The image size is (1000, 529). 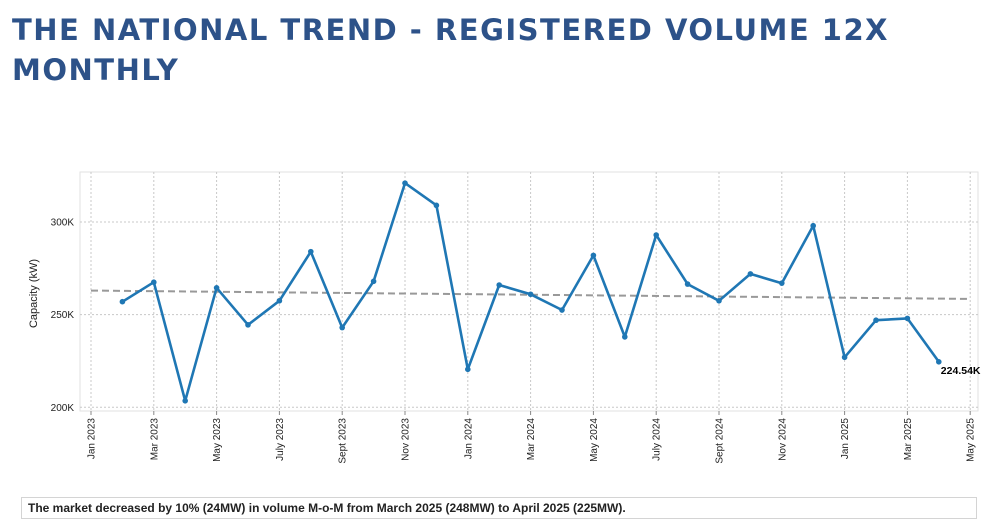 I want to click on x-tick-label: Nov 2024, so click(x=782, y=439).